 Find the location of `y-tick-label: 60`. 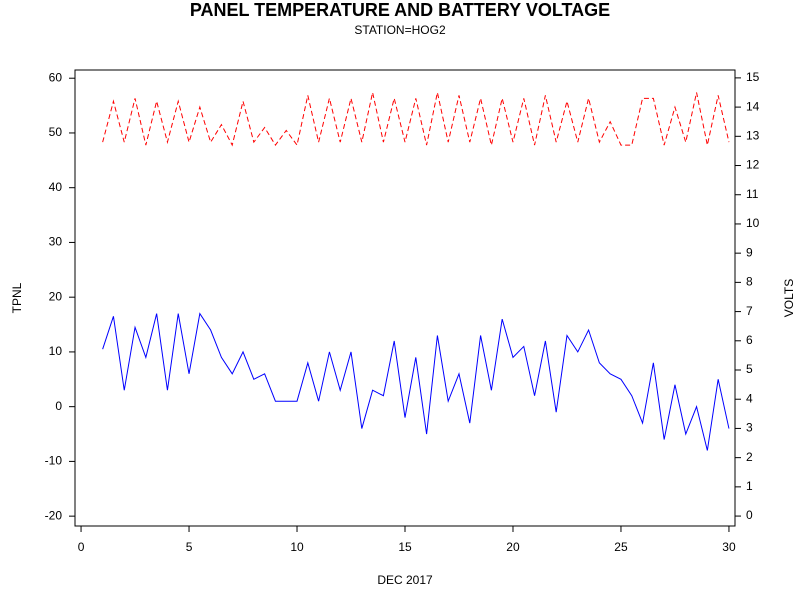

y-tick-label: 60 is located at coordinates (56, 77).